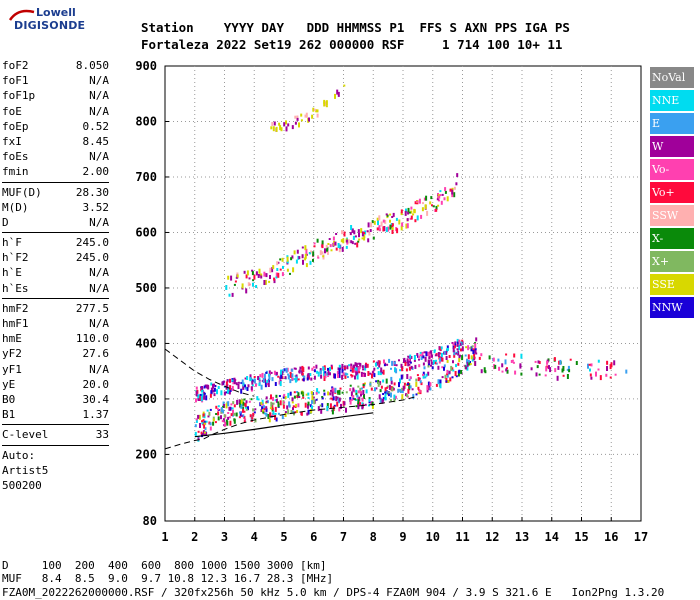 The height and width of the screenshot is (600, 700). I want to click on param-label: C-level, so click(25, 435).